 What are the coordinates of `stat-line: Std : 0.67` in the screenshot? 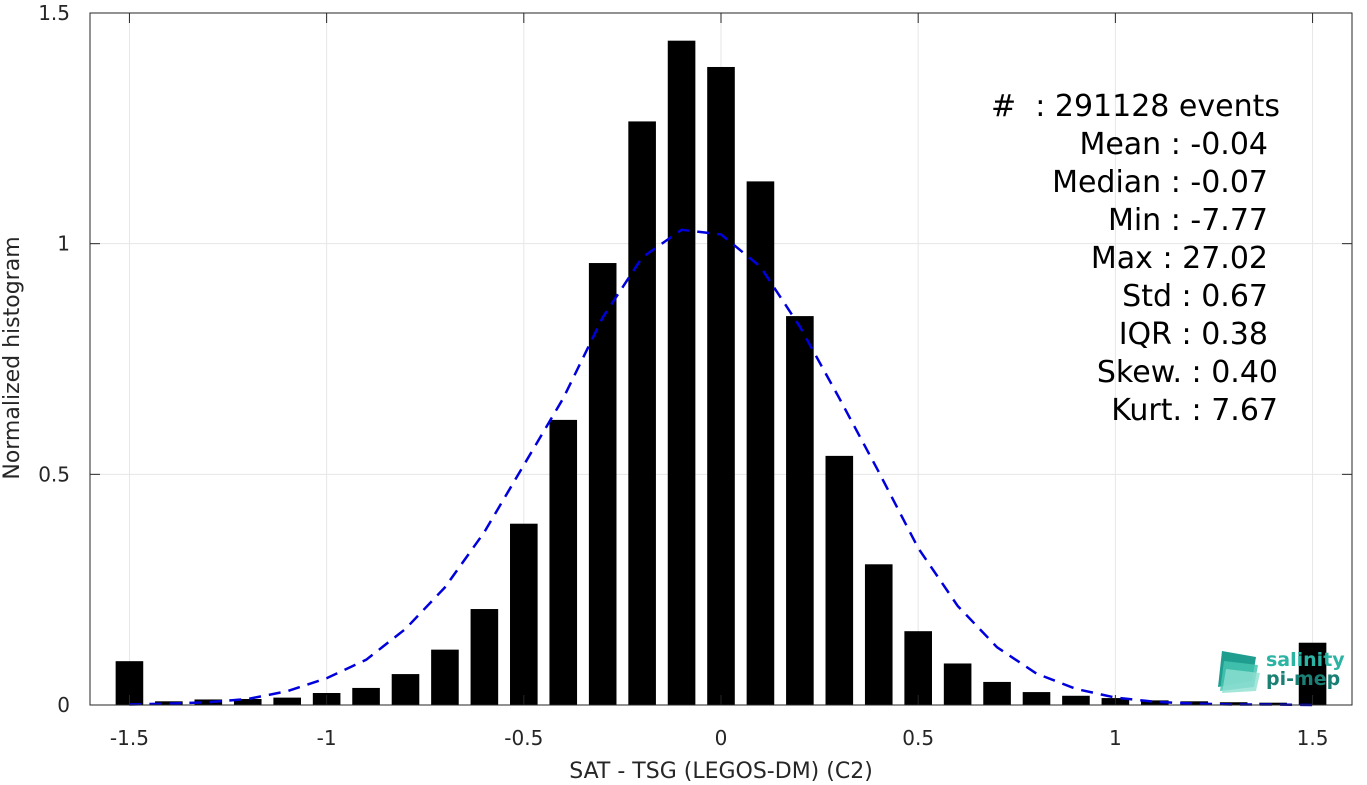 It's located at (1195, 296).